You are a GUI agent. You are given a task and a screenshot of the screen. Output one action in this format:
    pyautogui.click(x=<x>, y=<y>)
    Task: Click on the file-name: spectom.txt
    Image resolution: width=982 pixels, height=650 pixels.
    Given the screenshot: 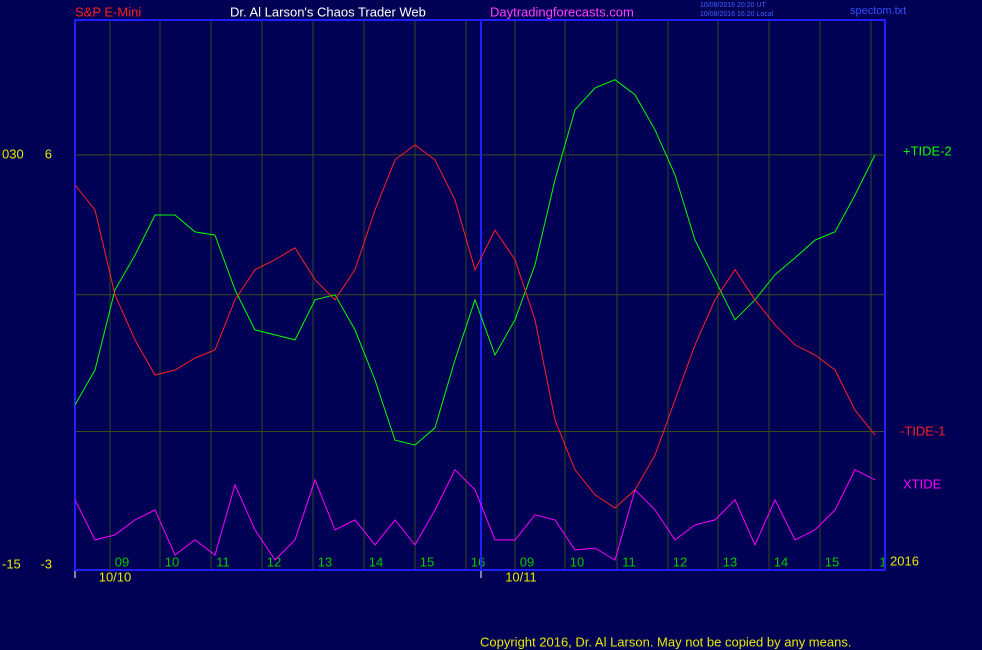 What is the action you would take?
    pyautogui.click(x=878, y=11)
    